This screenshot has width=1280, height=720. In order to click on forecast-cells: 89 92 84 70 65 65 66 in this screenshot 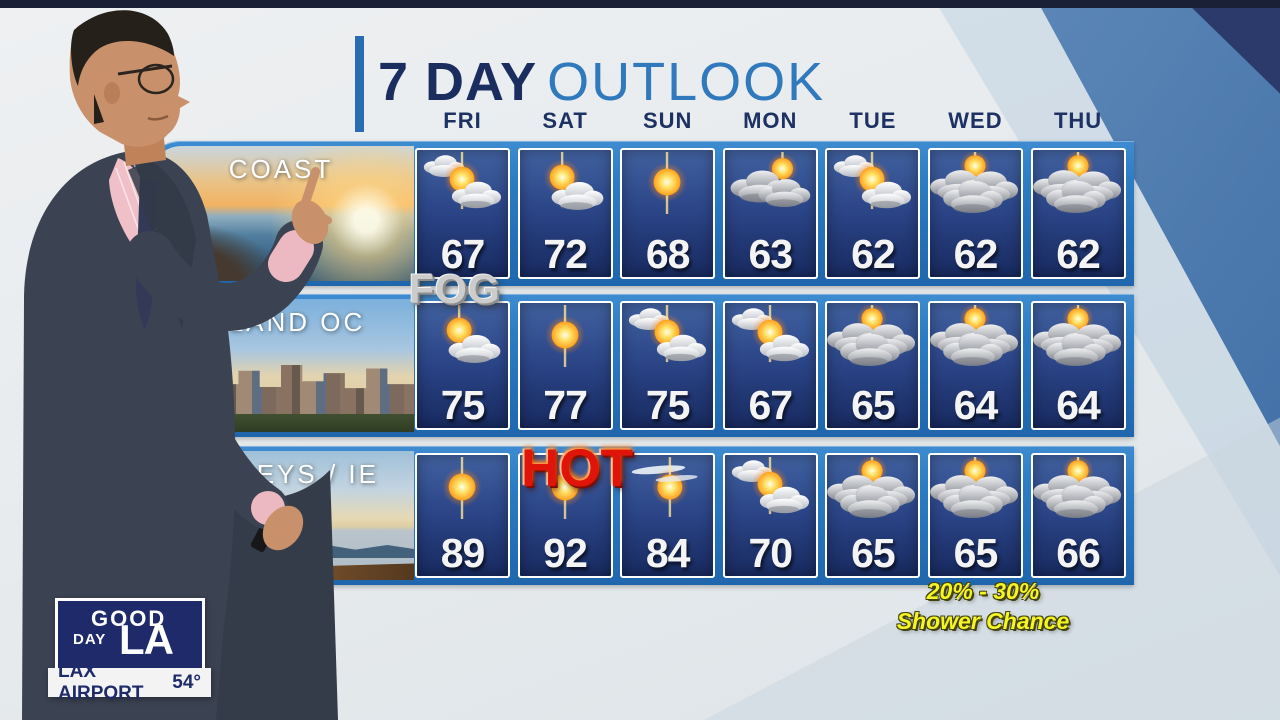, I will do `click(770, 515)`.